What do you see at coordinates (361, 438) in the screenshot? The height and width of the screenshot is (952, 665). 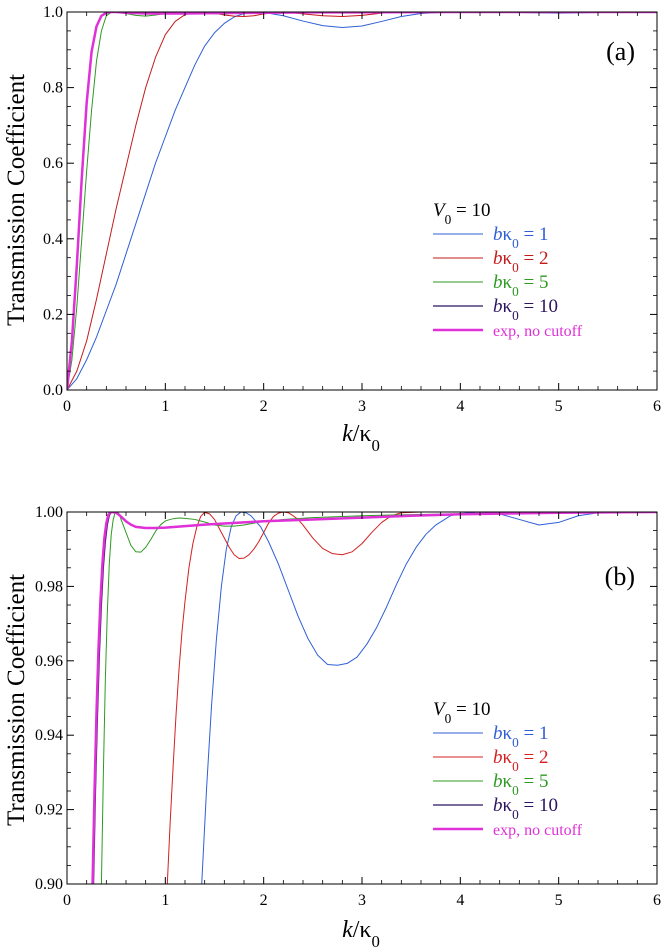 I see `panel-a-x-axis-label: k/κ0` at bounding box center [361, 438].